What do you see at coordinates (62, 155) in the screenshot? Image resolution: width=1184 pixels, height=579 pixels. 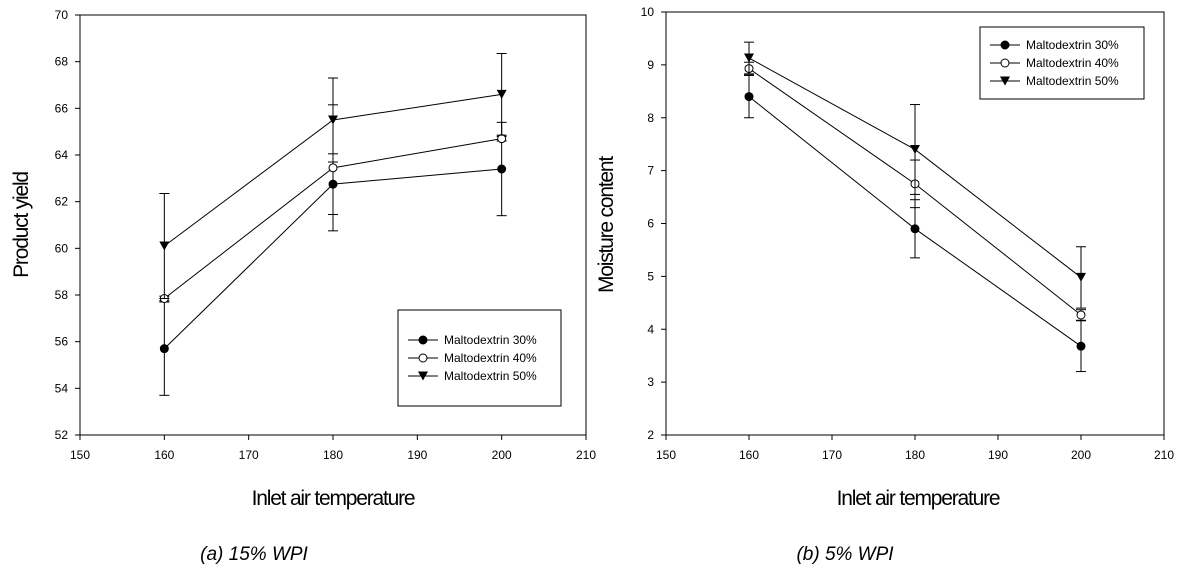 I see `y-tick-label: 64` at bounding box center [62, 155].